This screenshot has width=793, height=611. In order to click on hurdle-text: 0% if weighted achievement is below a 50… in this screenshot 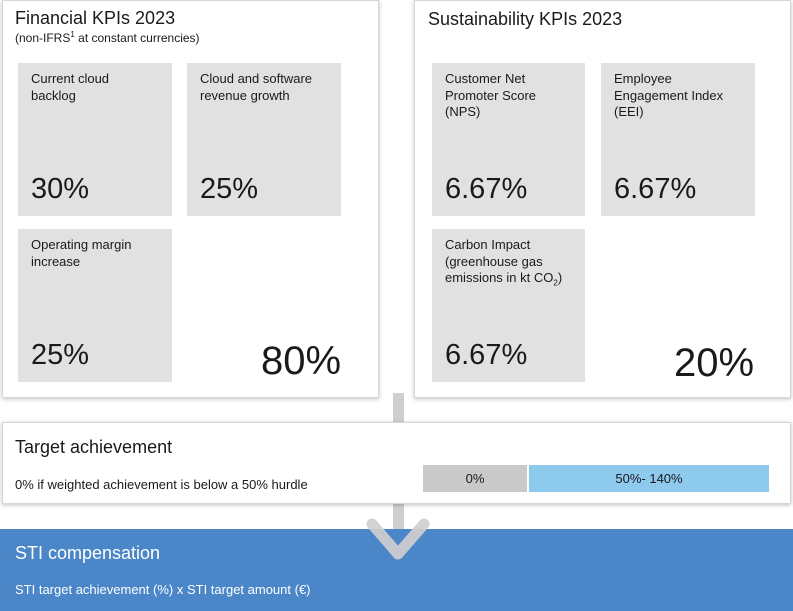, I will do `click(161, 484)`.